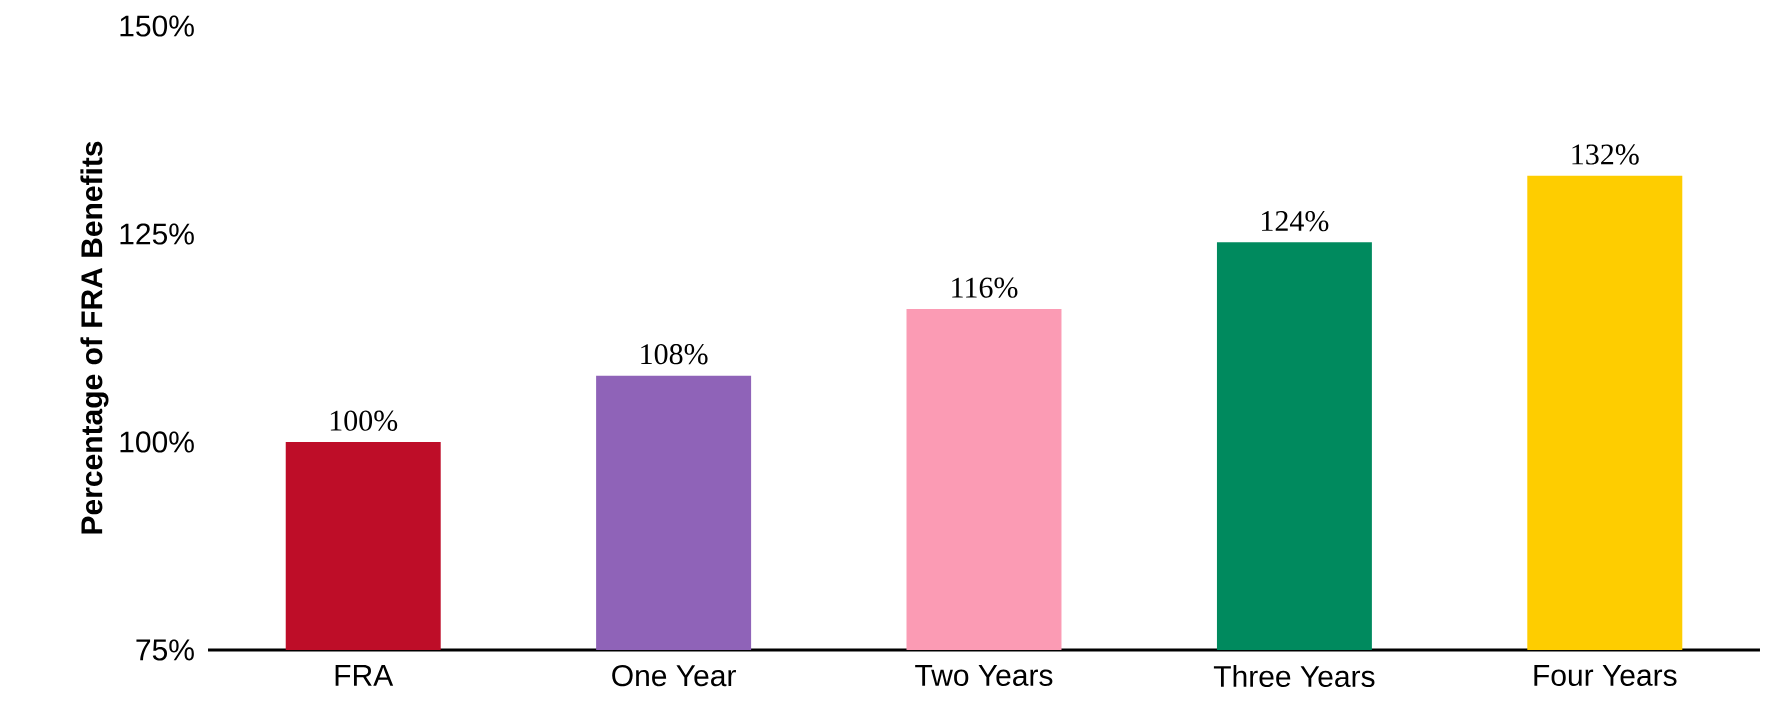 The height and width of the screenshot is (712, 1767). What do you see at coordinates (157, 234) in the screenshot?
I see `y-tick-label: 125%` at bounding box center [157, 234].